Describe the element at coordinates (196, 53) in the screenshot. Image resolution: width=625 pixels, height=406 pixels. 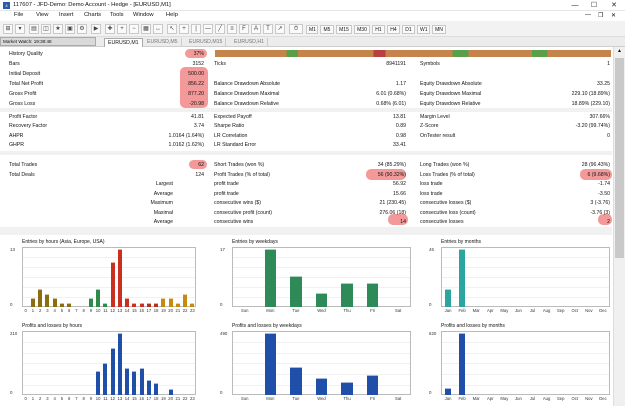
I see `highlight-marker` at that location.